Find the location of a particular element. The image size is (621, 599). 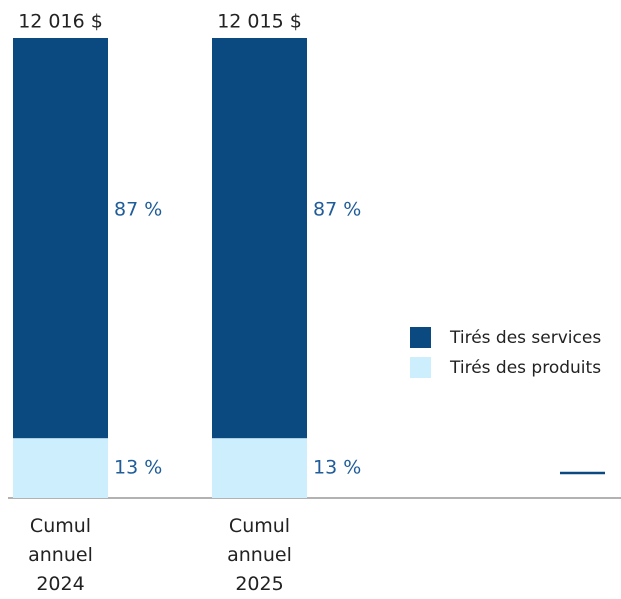

legend-label: Tirés des produits is located at coordinates (525, 368).